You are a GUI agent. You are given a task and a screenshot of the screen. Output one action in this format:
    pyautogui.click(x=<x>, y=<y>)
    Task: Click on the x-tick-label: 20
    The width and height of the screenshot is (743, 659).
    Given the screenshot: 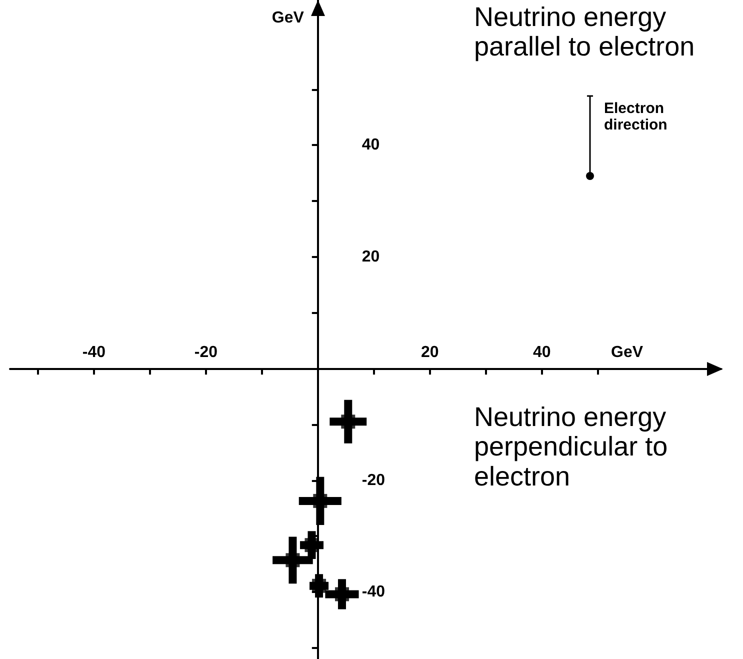 What is the action you would take?
    pyautogui.click(x=429, y=353)
    